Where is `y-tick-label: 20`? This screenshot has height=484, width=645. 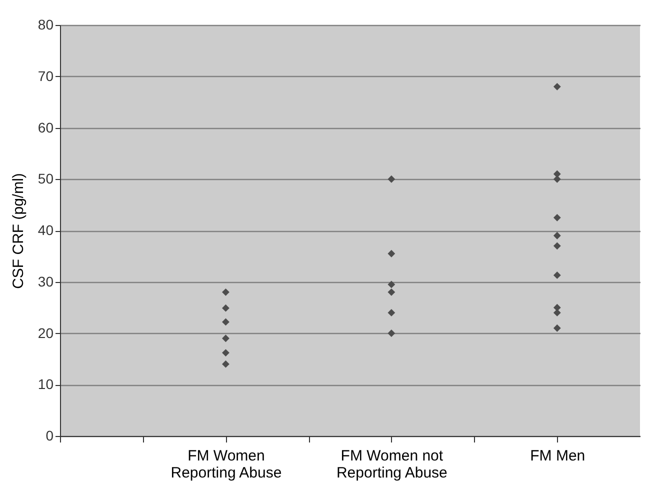
y-tick-label: 20 is located at coordinates (46, 332).